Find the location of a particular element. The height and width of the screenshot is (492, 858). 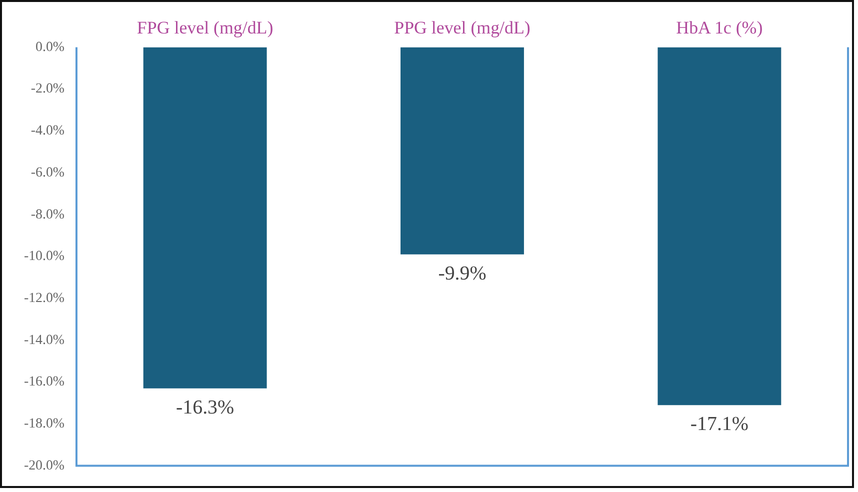

x-tick-label: PPG level (mg/dL) is located at coordinates (462, 27).